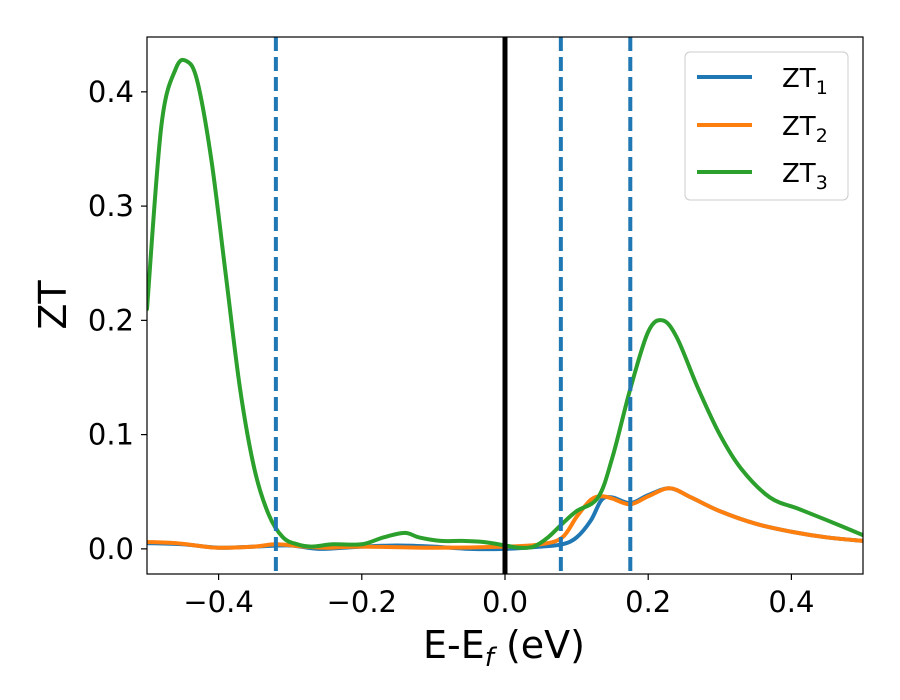 The height and width of the screenshot is (700, 900). Describe the element at coordinates (762, 129) in the screenshot. I see `legend-entry-zt2: ZT2` at that location.